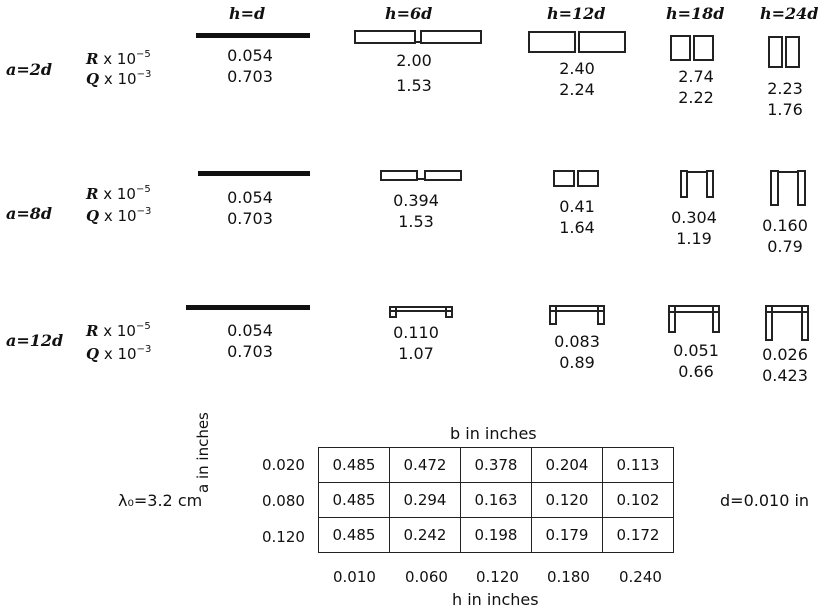  Describe the element at coordinates (694, 319) in the screenshot. I see `cross-section-h18d-a12d` at that location.